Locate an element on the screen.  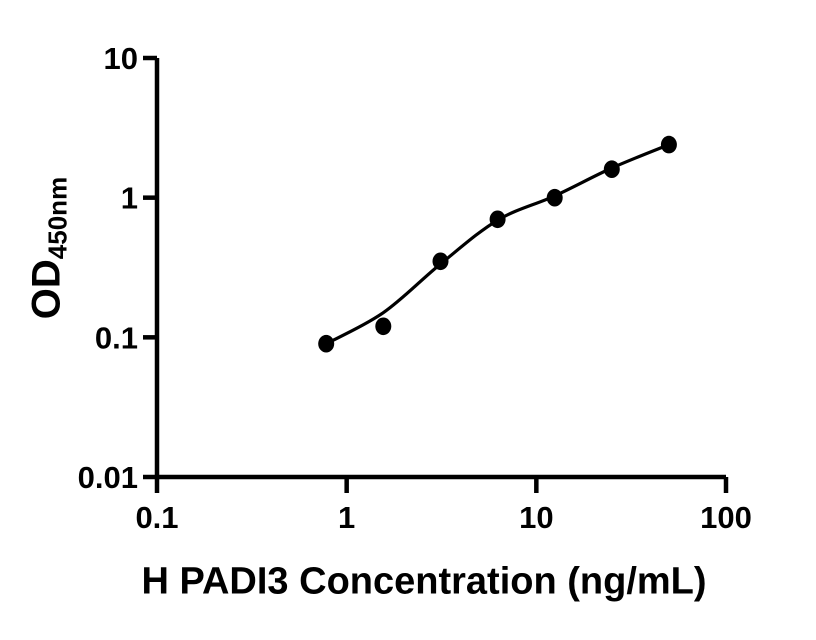
y-axis-title: OD450nm is located at coordinates (48, 248).